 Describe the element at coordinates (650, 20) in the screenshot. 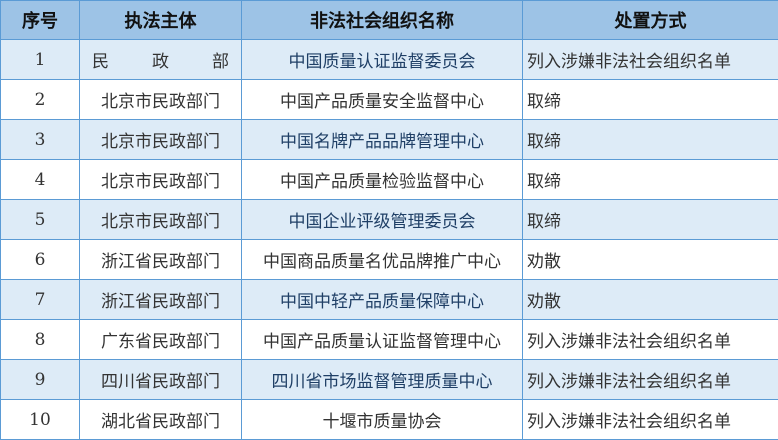

I see `header-action: 处置方式` at that location.